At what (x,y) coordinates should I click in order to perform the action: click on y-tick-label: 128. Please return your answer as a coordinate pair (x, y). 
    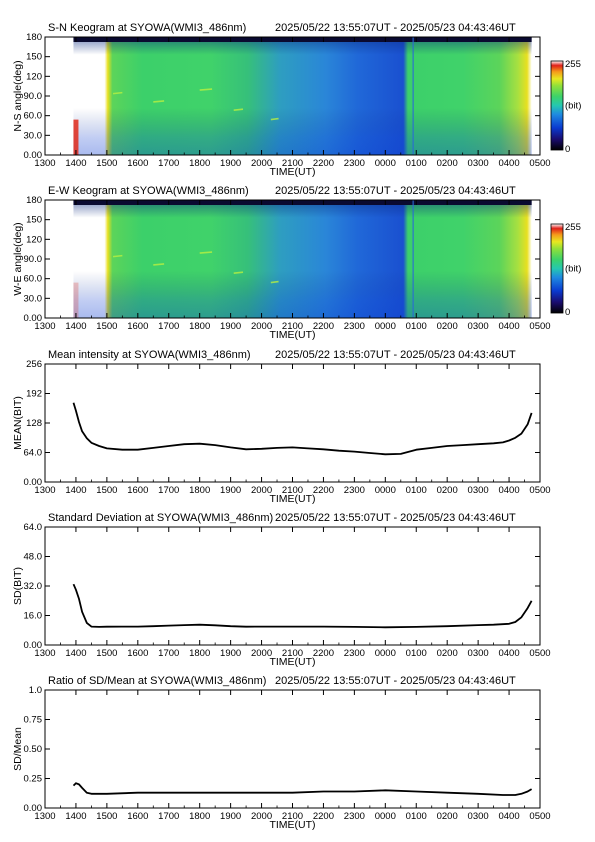
    Looking at the image, I should click on (34, 423).